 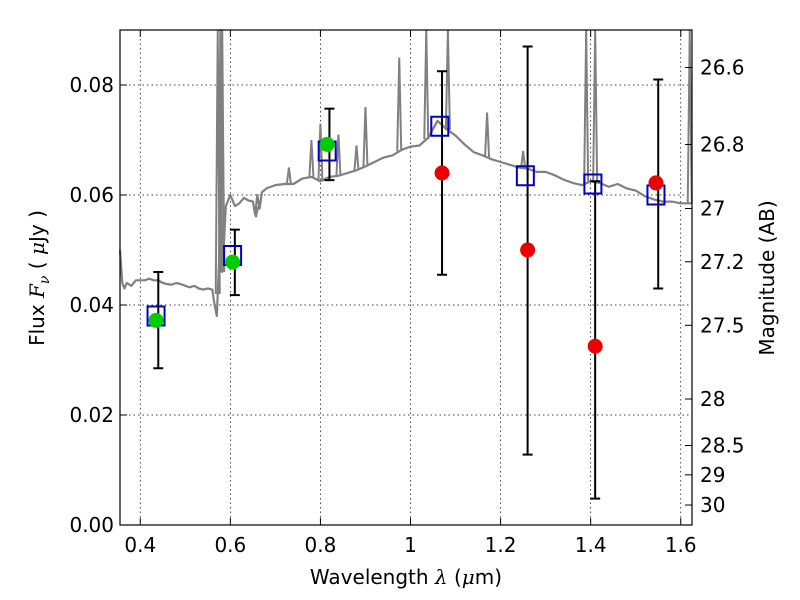 I want to click on y-tick-label: 0.04, so click(x=91, y=305).